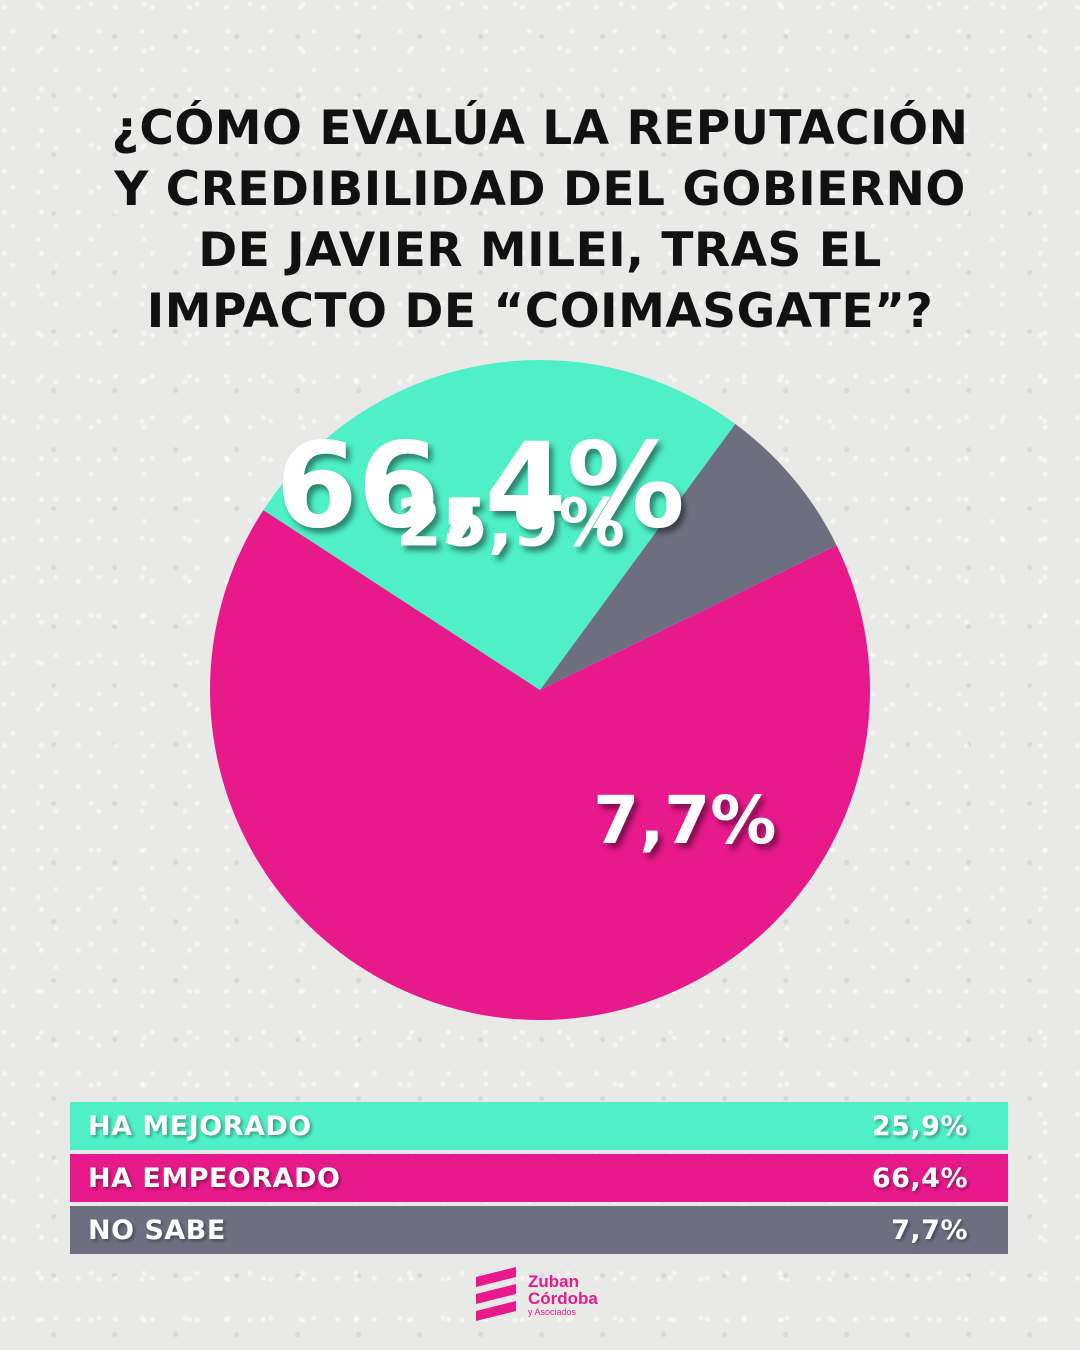  I want to click on pie-label-ha-empeorado: 66,4%, so click(479, 486).